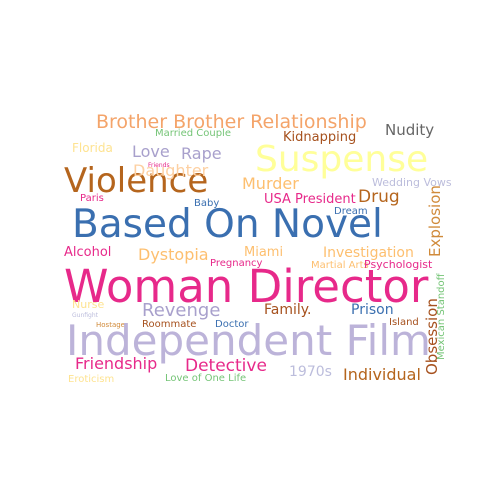 The height and width of the screenshot is (504, 504). What do you see at coordinates (110, 325) in the screenshot?
I see `word-hostage: Hostage` at bounding box center [110, 325].